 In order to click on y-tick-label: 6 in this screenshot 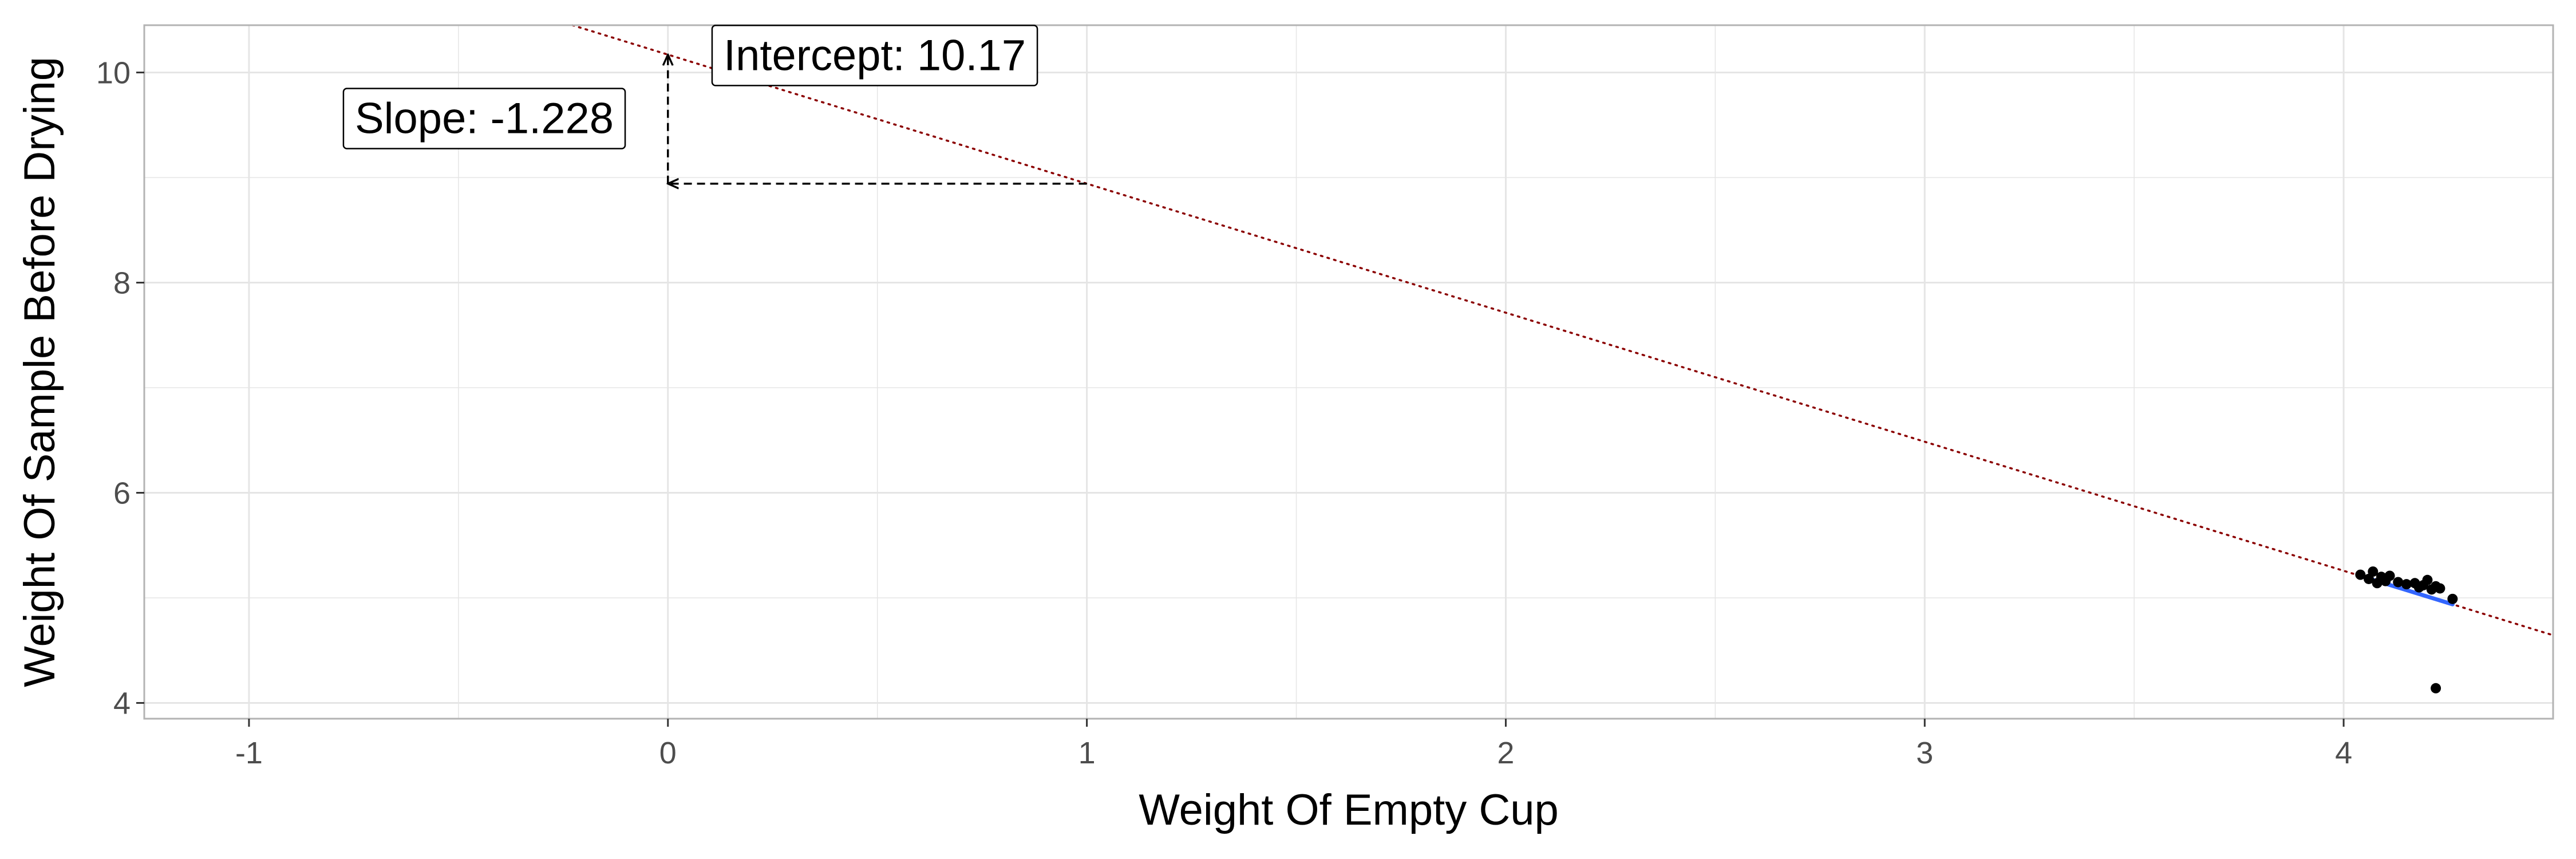, I will do `click(122, 493)`.